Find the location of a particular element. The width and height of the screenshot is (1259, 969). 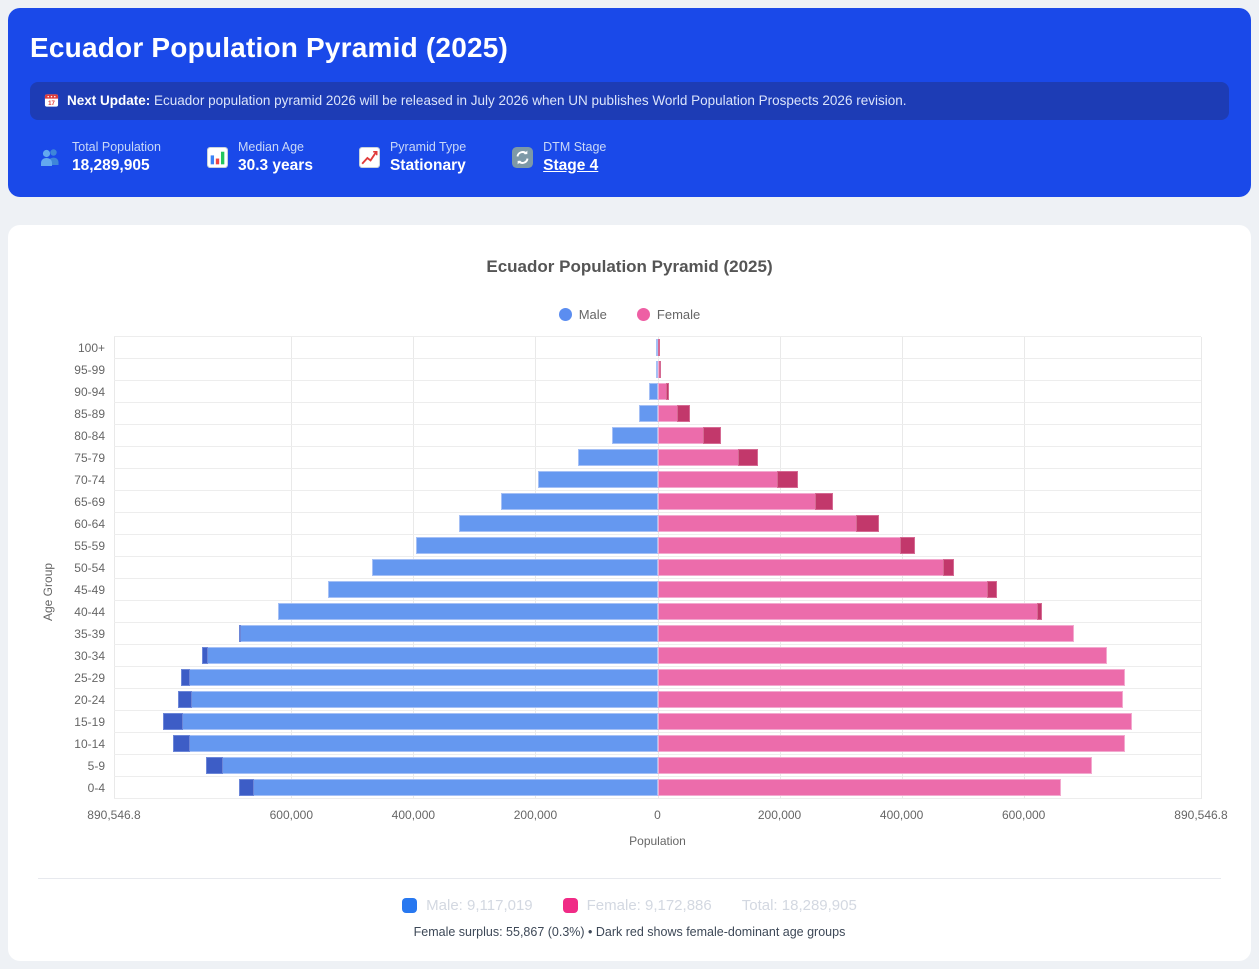

age-tick-label: 30-34 is located at coordinates (89, 655).